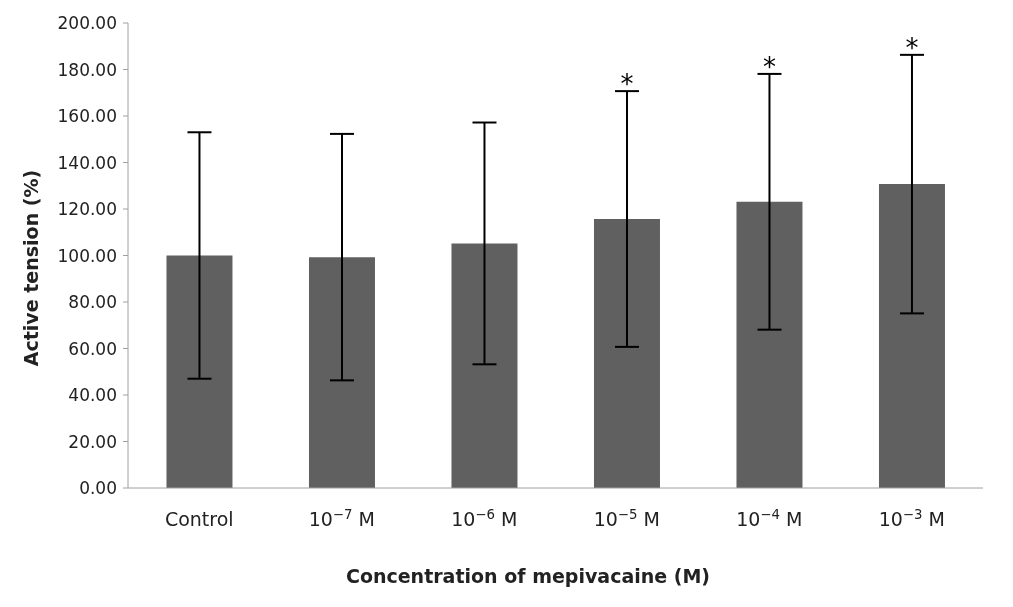 The width and height of the screenshot is (1013, 607). Describe the element at coordinates (92, 395) in the screenshot. I see `y-tick-label: 40.00` at that location.